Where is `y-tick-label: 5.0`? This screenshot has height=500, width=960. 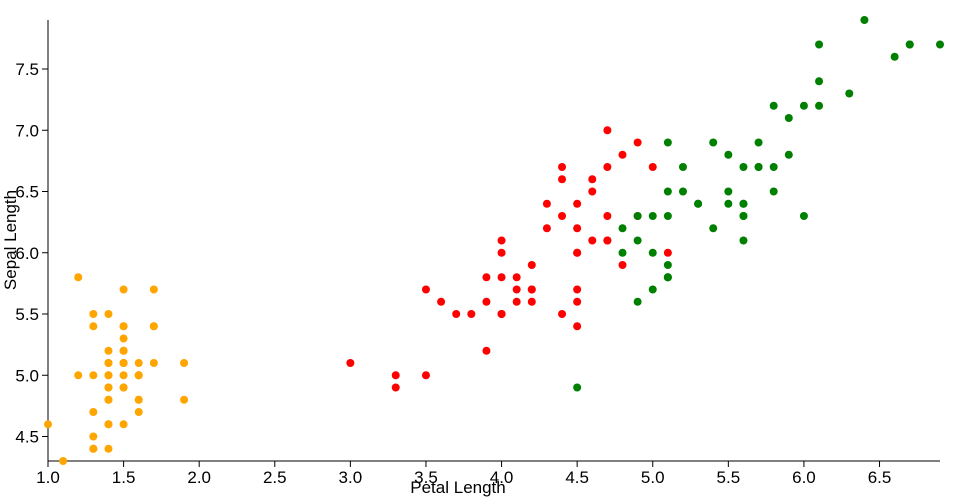
y-tick-label: 5.0 is located at coordinates (27, 375).